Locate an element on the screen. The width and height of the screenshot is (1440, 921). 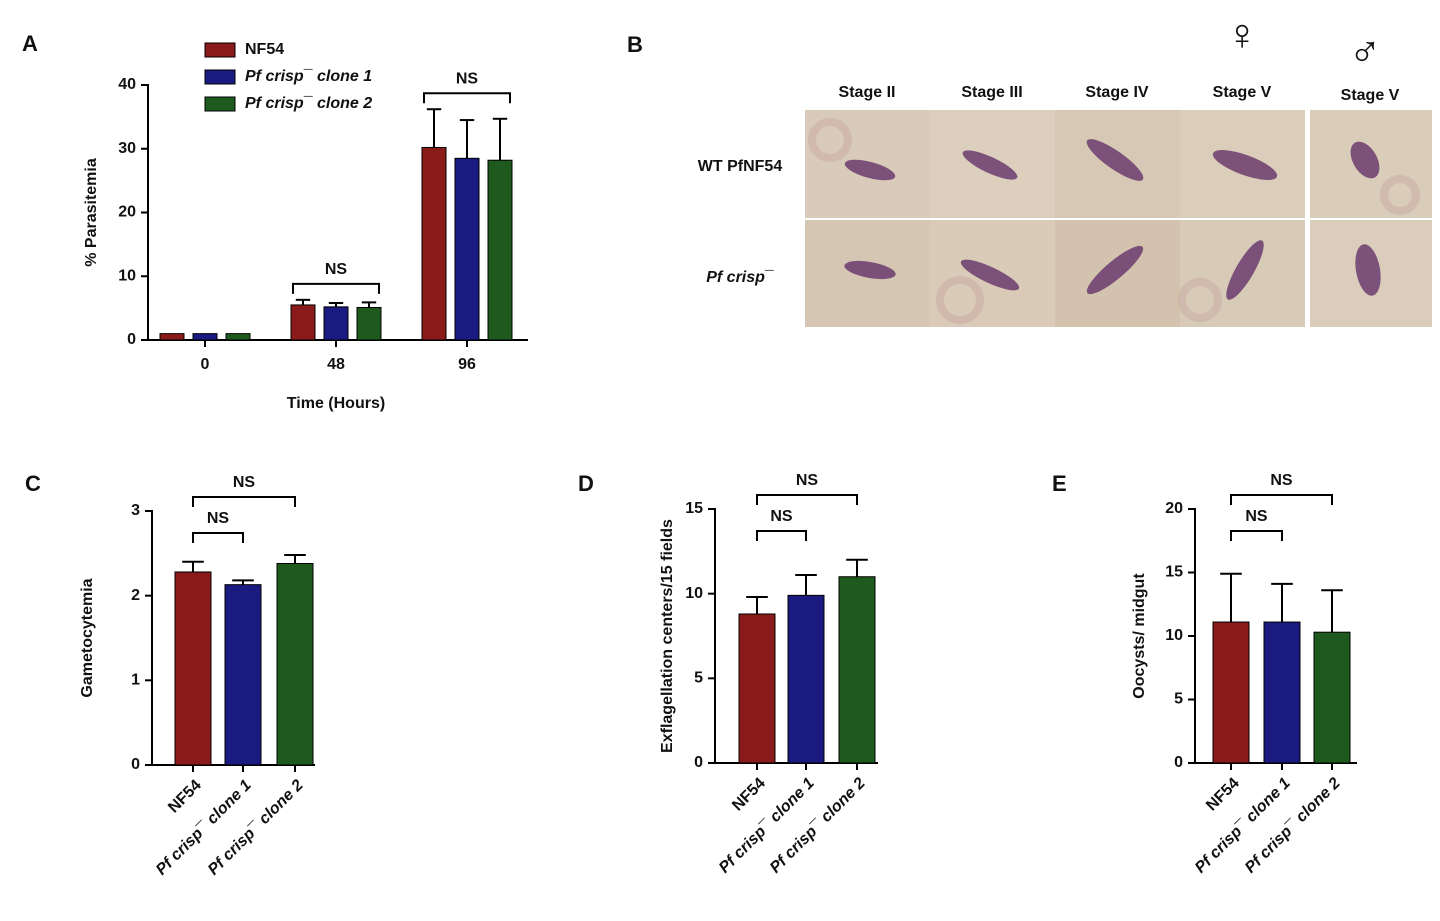
legend-label: Pf crisp¯ clone 2 is located at coordinates (308, 103).